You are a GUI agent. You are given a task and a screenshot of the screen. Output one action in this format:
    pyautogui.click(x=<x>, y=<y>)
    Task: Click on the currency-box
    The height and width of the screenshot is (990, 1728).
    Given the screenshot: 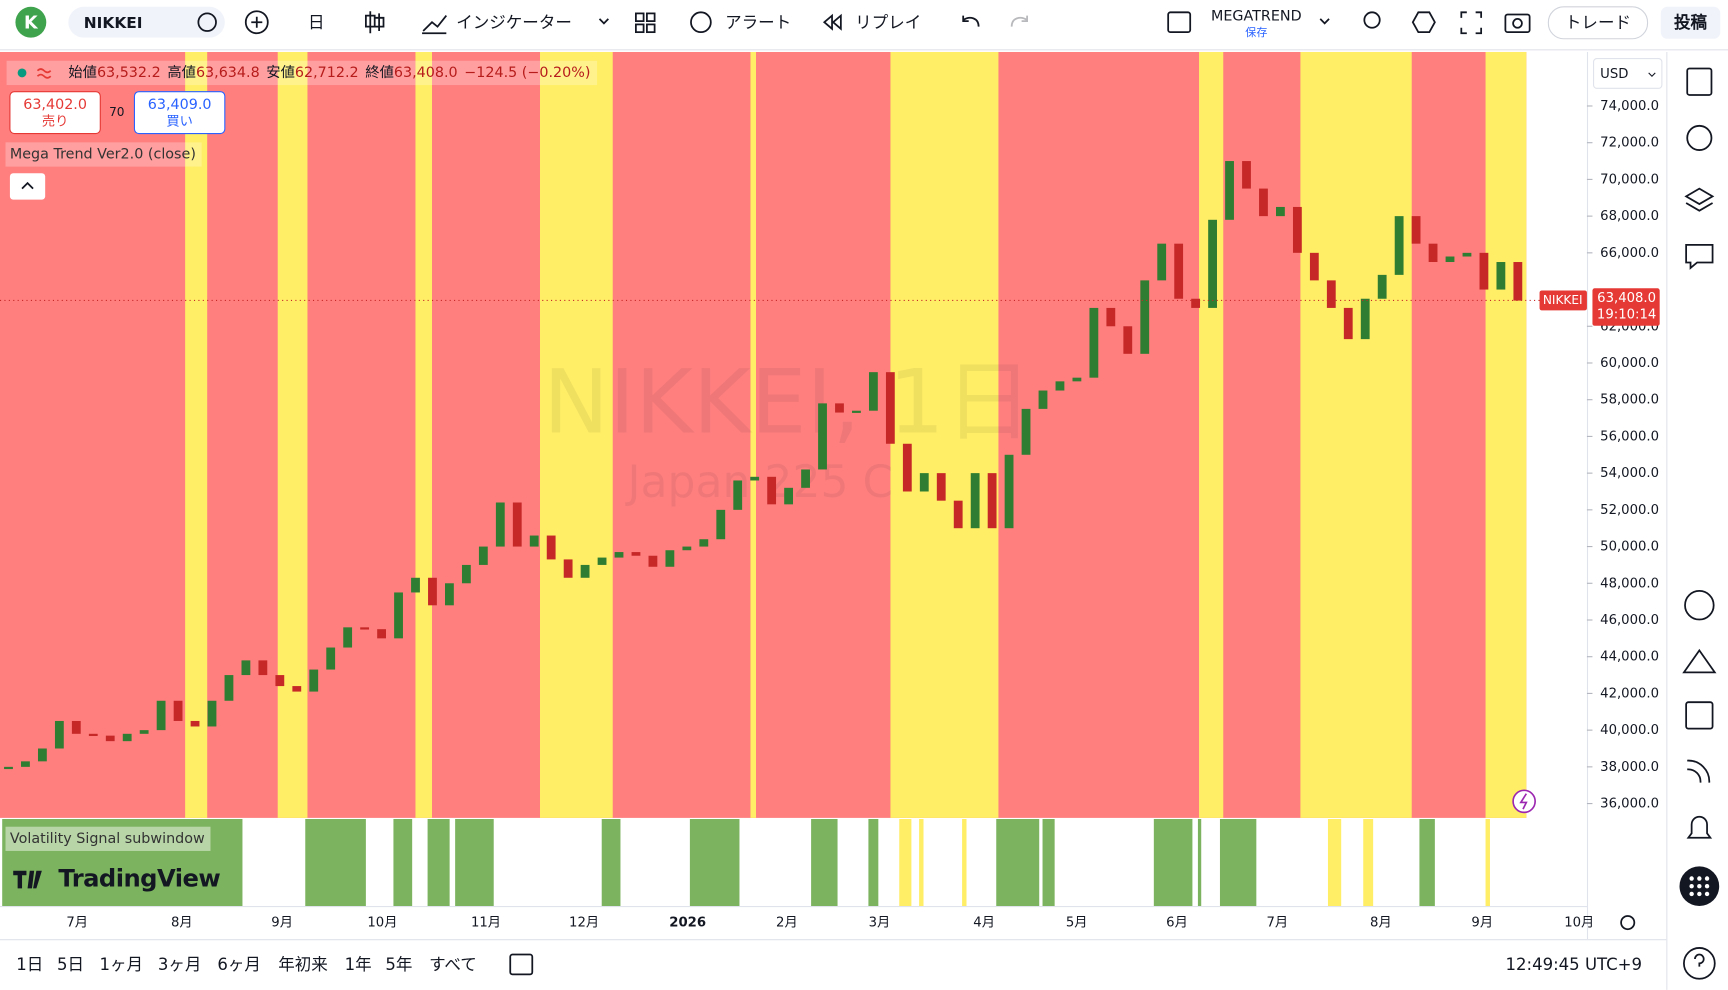 What is the action you would take?
    pyautogui.click(x=1627, y=73)
    